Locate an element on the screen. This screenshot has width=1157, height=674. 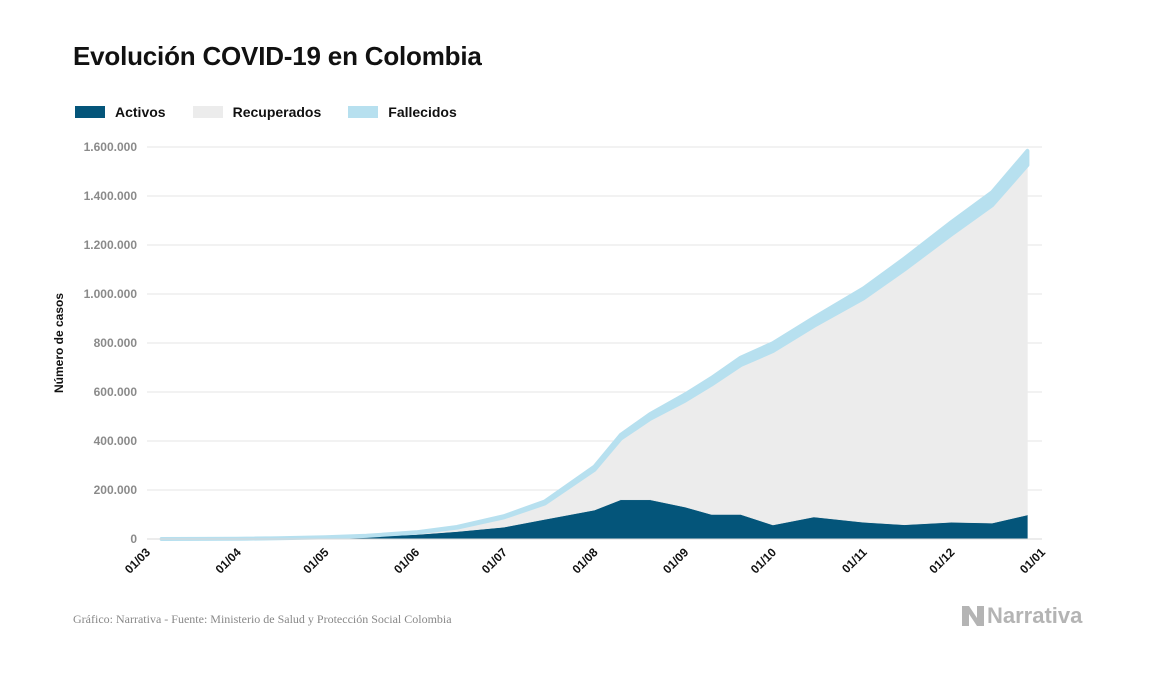
y-tick-label: 1.000.000 is located at coordinates (111, 294).